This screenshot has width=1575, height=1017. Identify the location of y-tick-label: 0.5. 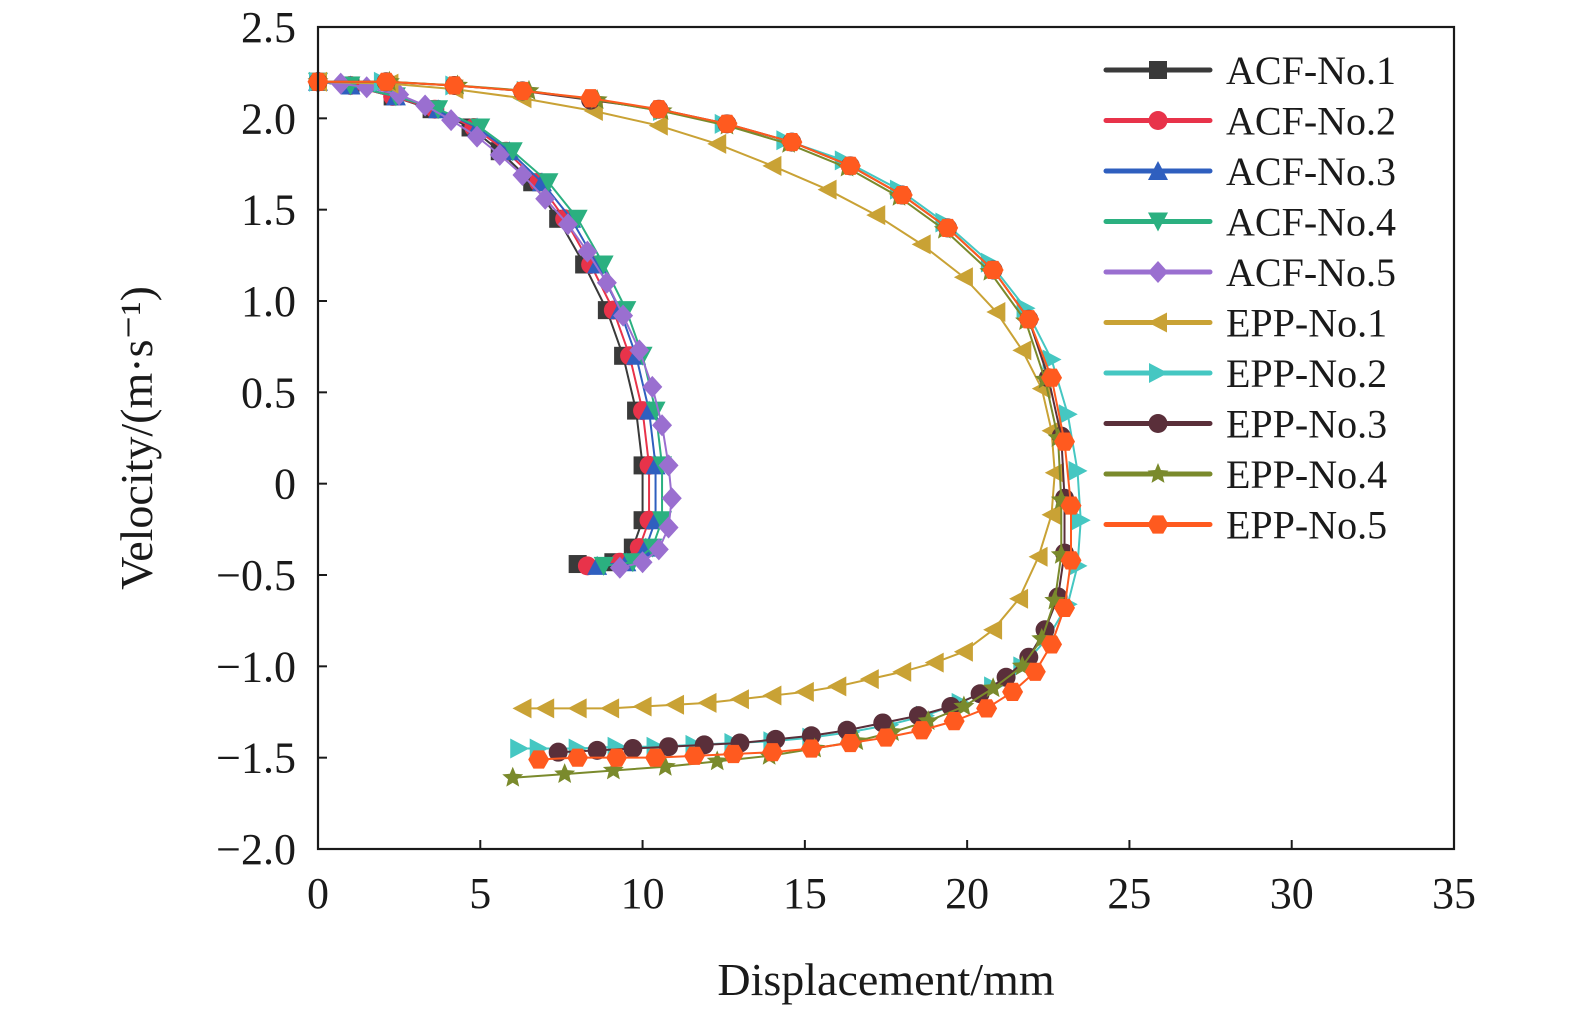
(268, 392).